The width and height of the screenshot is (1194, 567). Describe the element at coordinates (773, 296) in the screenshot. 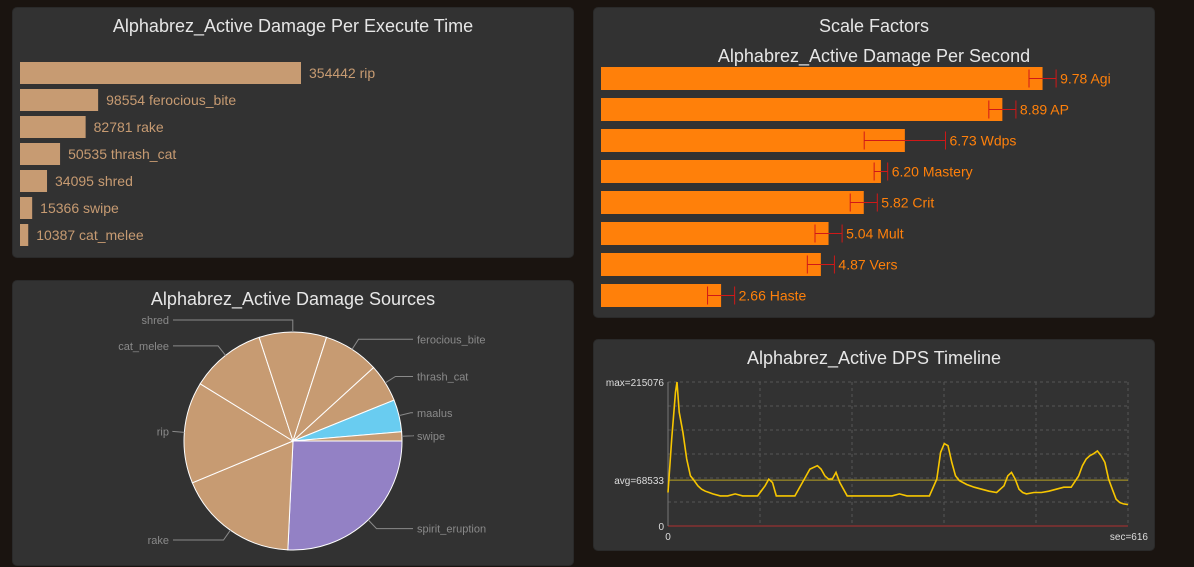

I see `scale-bar-label-Haste: 2.66 Haste` at that location.